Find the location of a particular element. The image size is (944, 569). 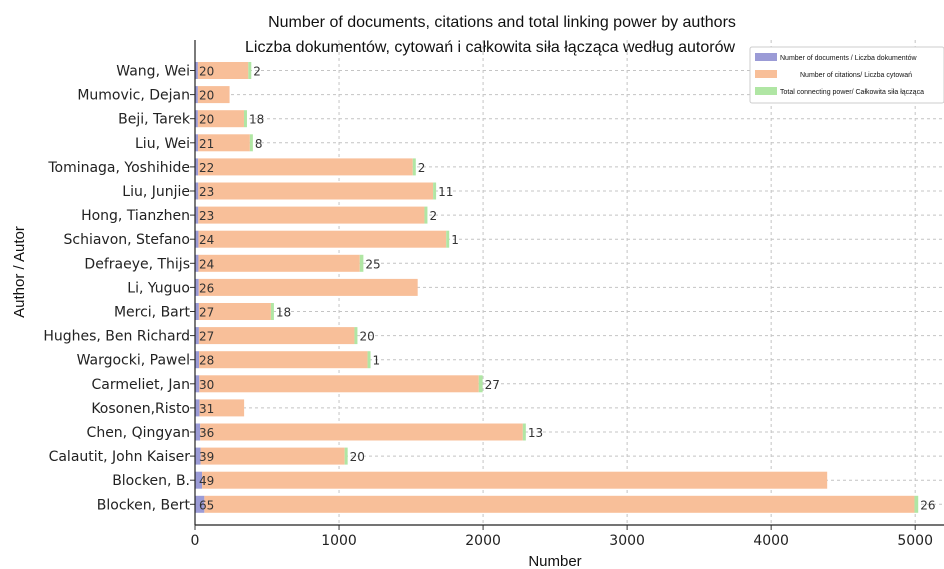

x-tick-label: 4000 is located at coordinates (771, 541).